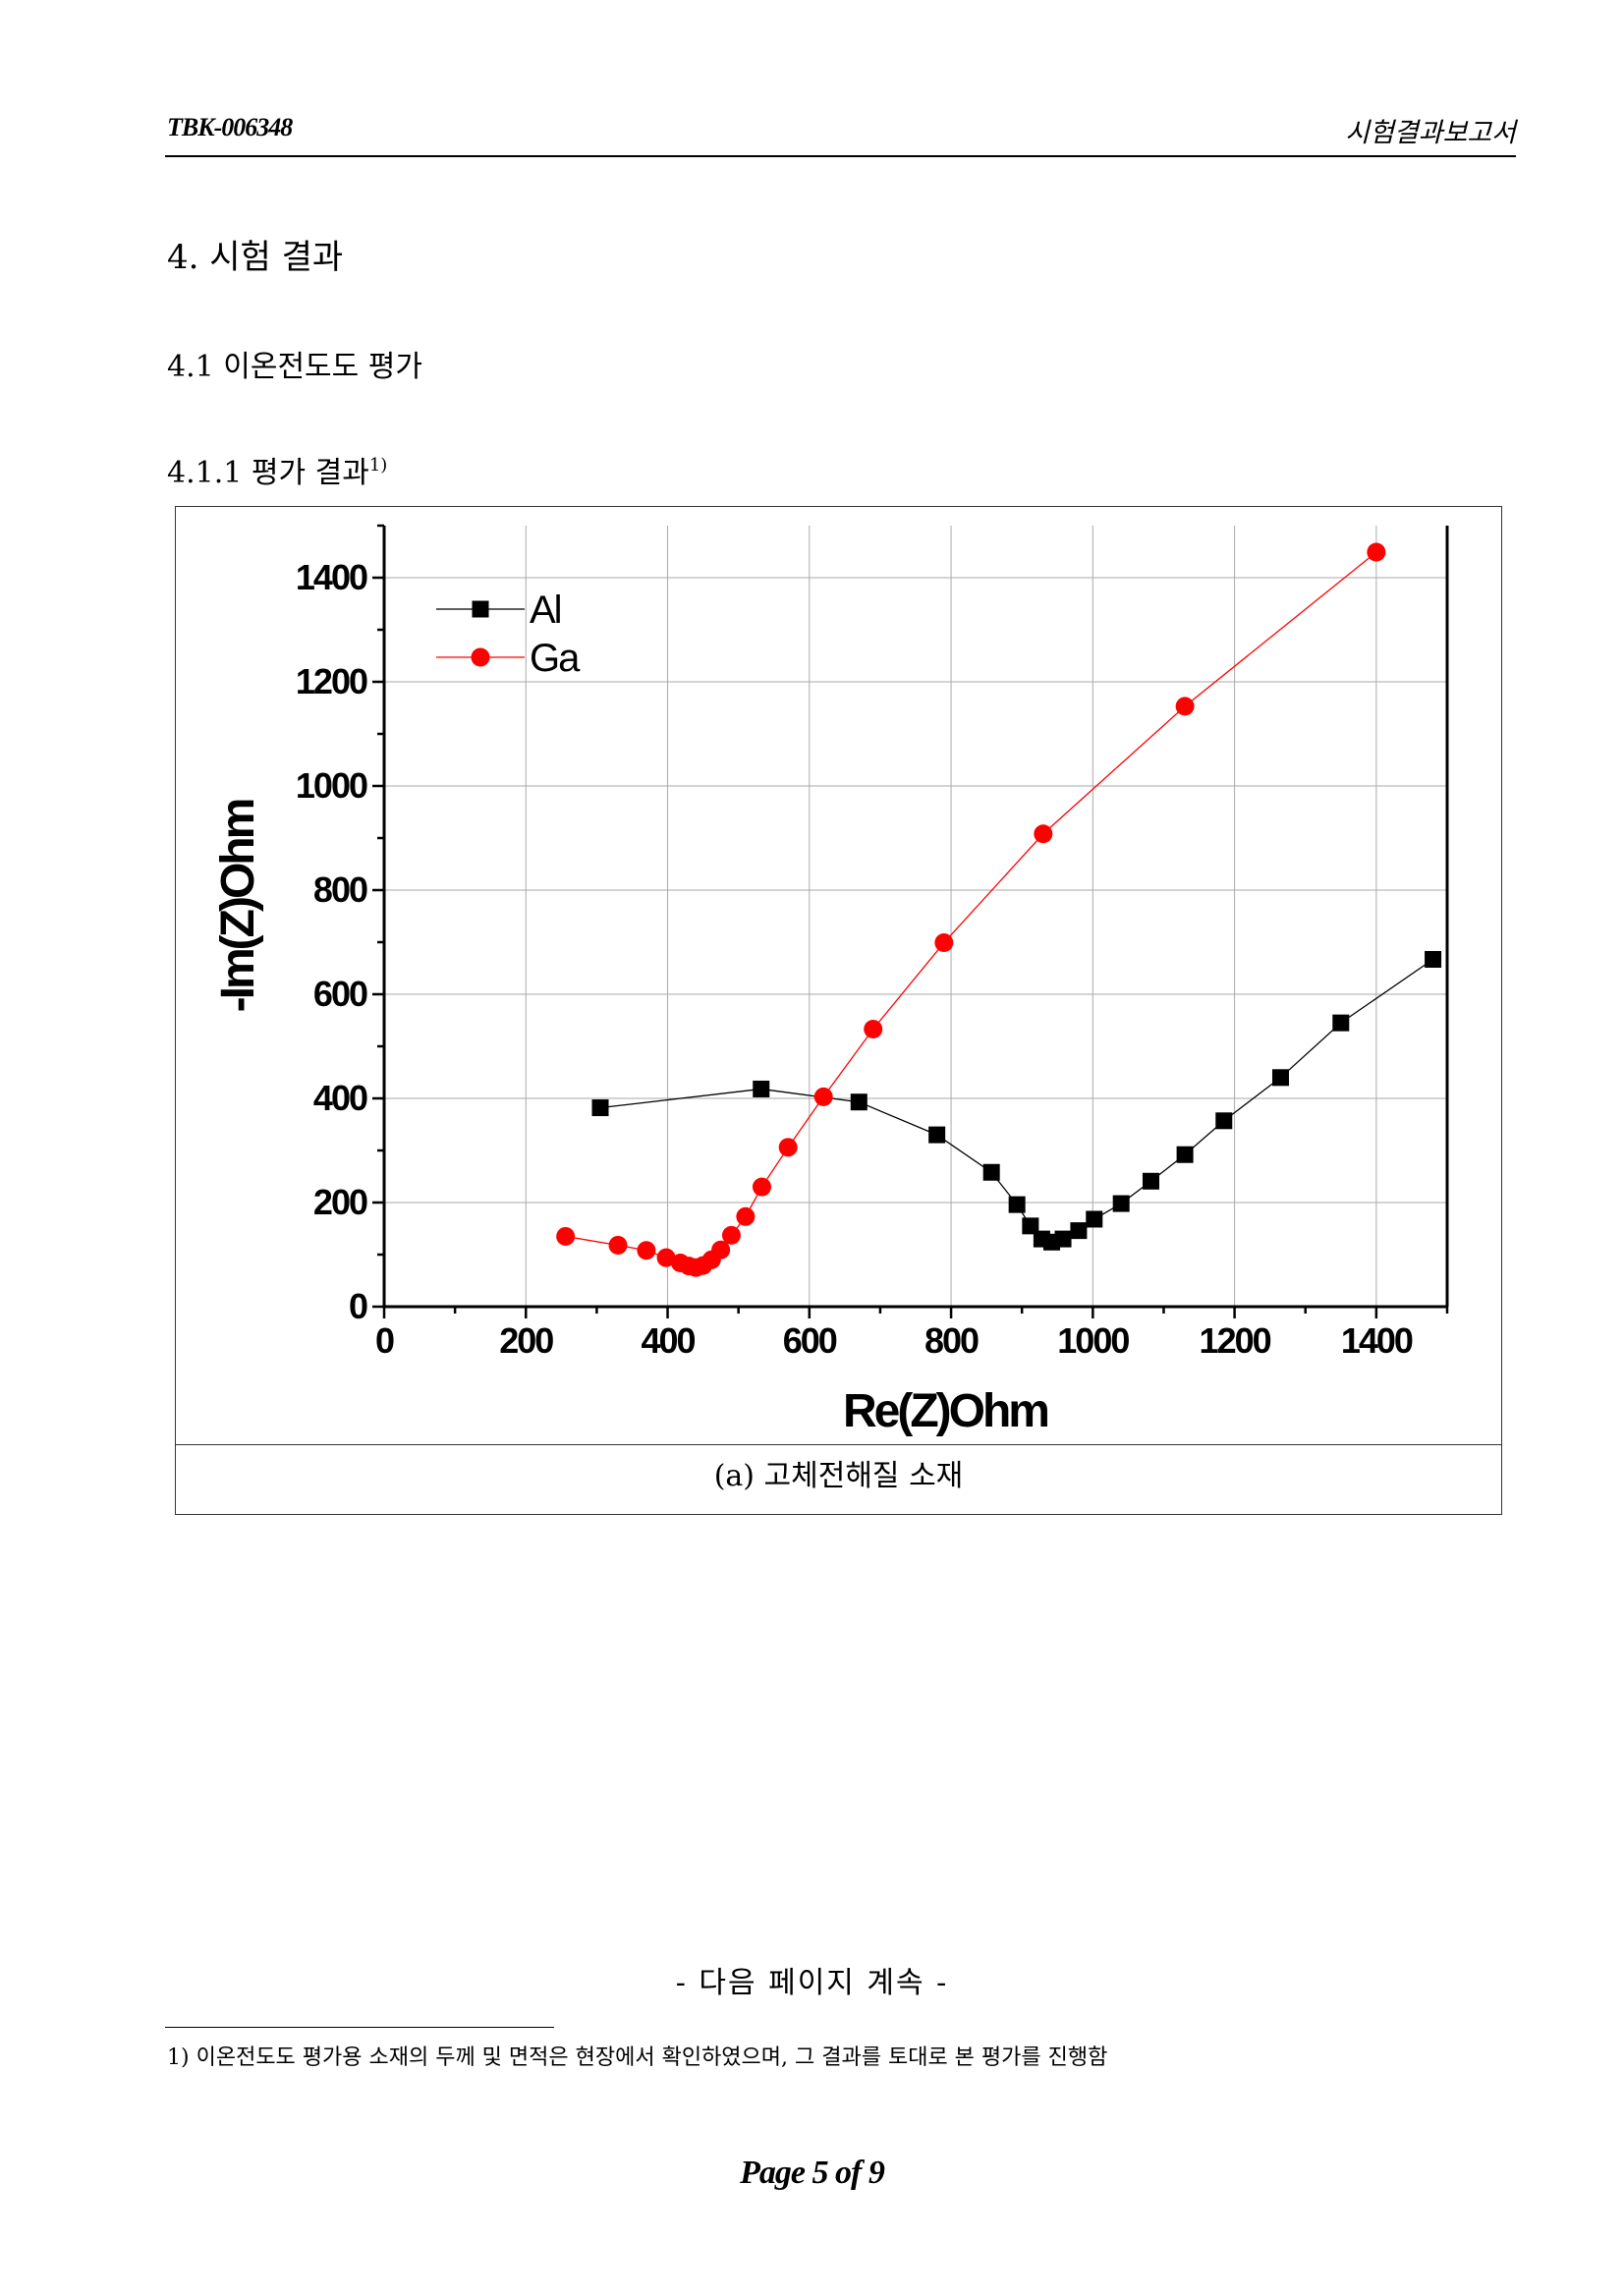  Describe the element at coordinates (378, 465) in the screenshot. I see `footnote-ref: 1)` at that location.